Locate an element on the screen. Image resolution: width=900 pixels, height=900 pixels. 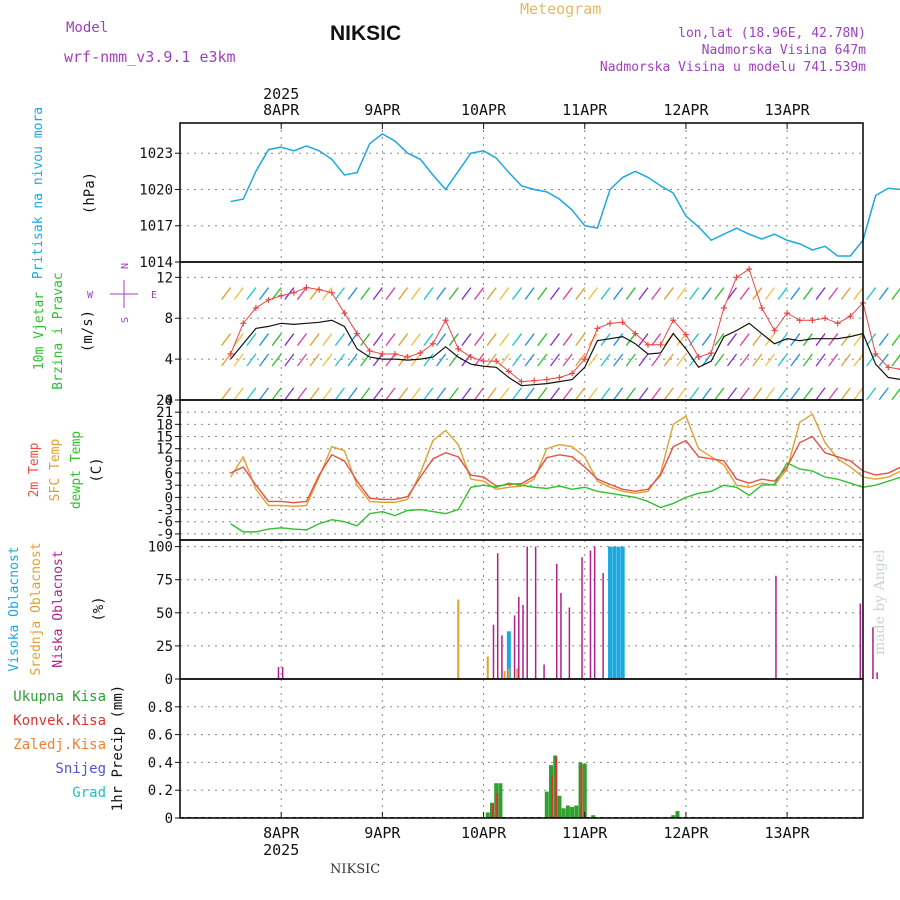
y-tick-label: 4 is located at coordinates (169, 360).